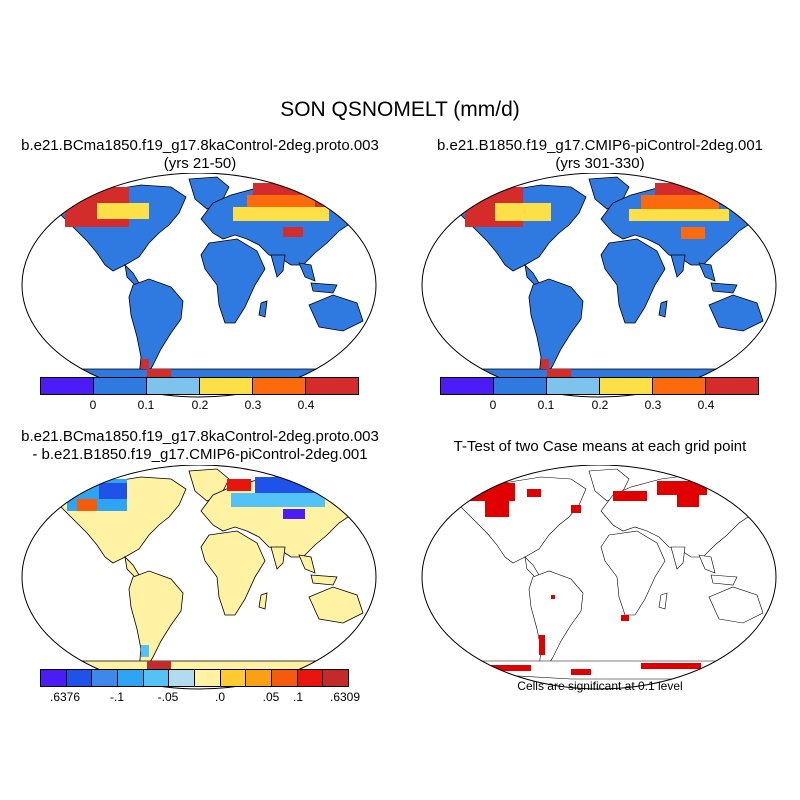  I want to click on colorbar-case2, so click(599, 386).